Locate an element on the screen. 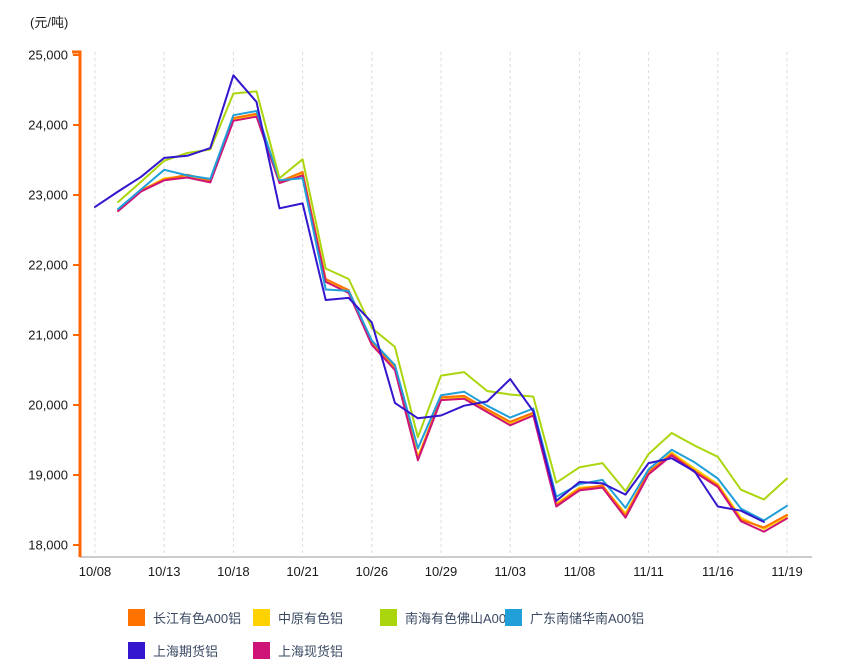 Image resolution: width=852 pixels, height=666 pixels. legend-label: 长江有色A00铝 is located at coordinates (197, 618).